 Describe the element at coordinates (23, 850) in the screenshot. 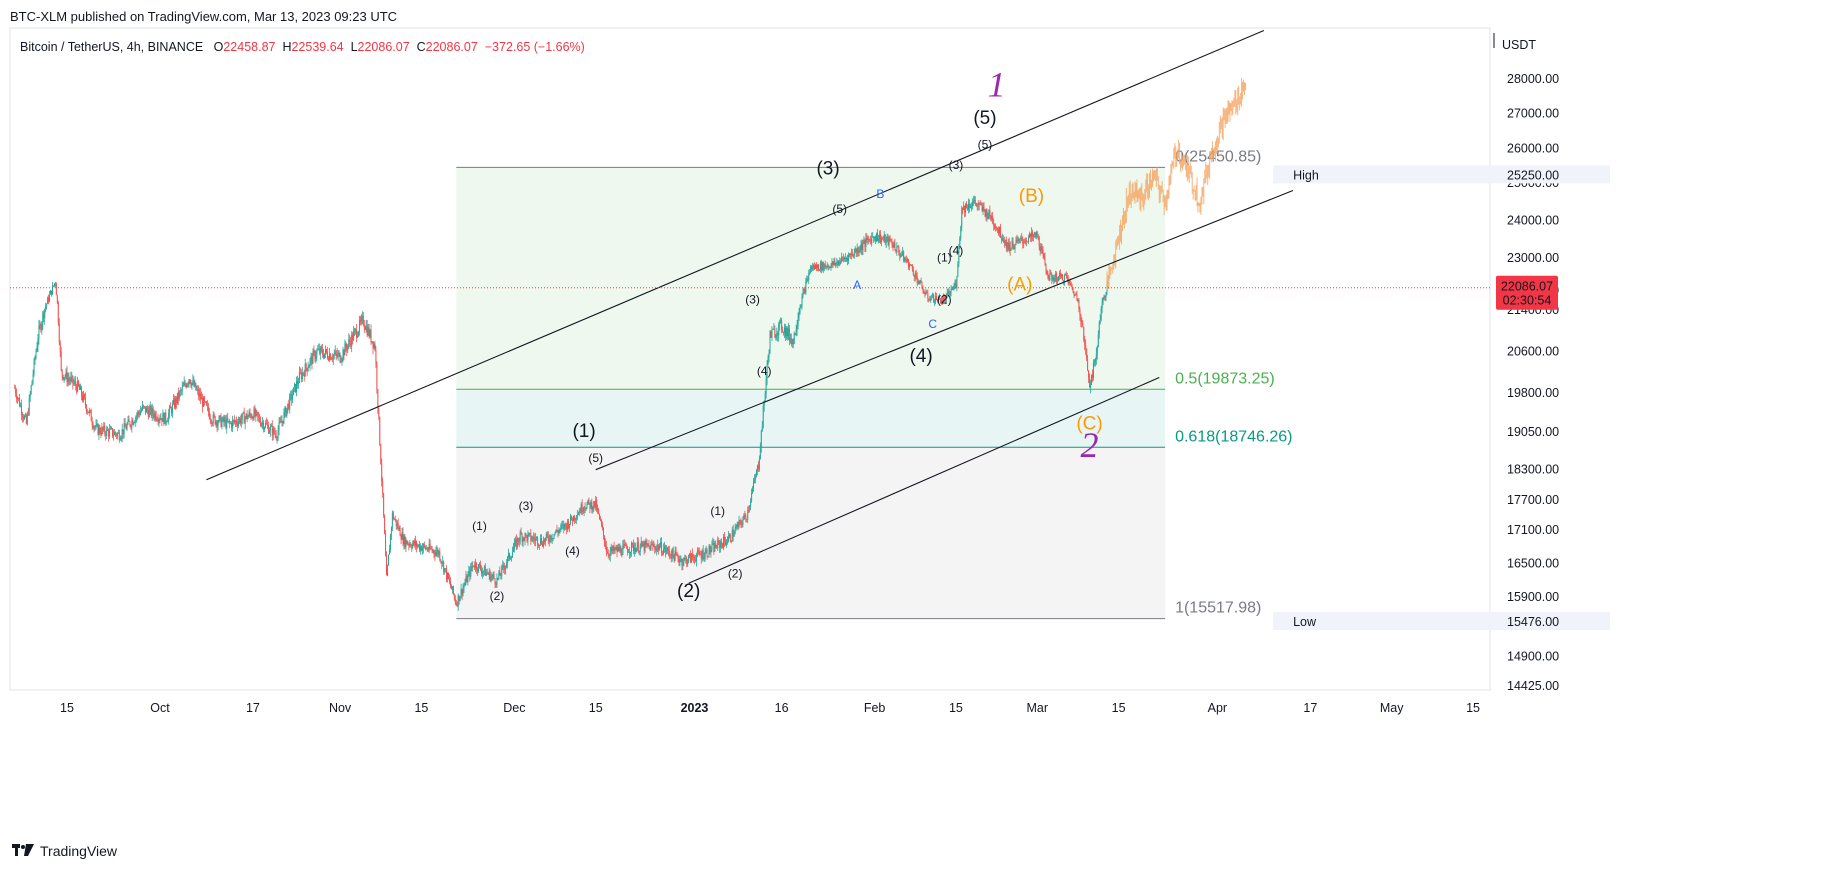

I see `tradingview-logo-icon` at that location.